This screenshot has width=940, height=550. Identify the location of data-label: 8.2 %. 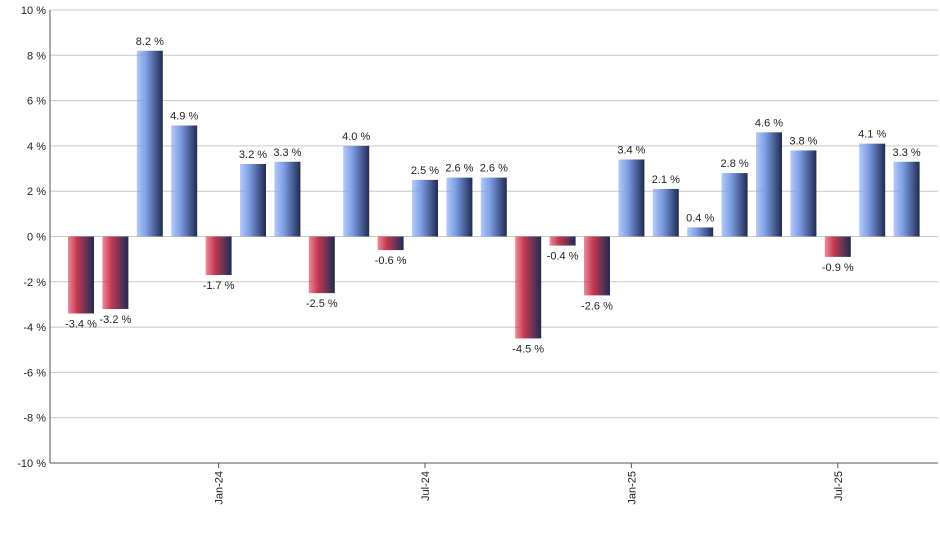
(150, 42).